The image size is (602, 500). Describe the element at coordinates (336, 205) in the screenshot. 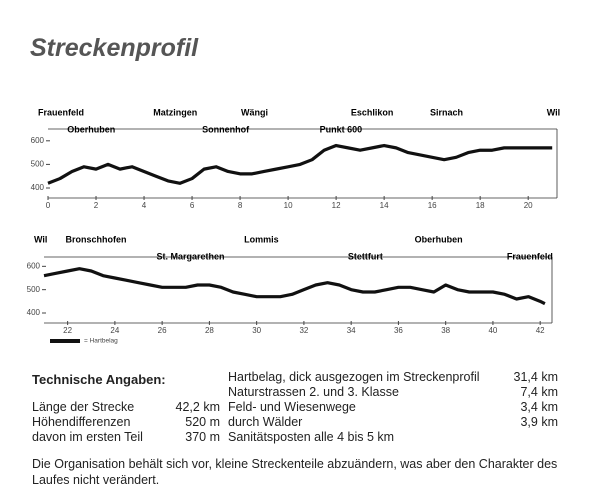

I see `x-tick-label: 12` at that location.